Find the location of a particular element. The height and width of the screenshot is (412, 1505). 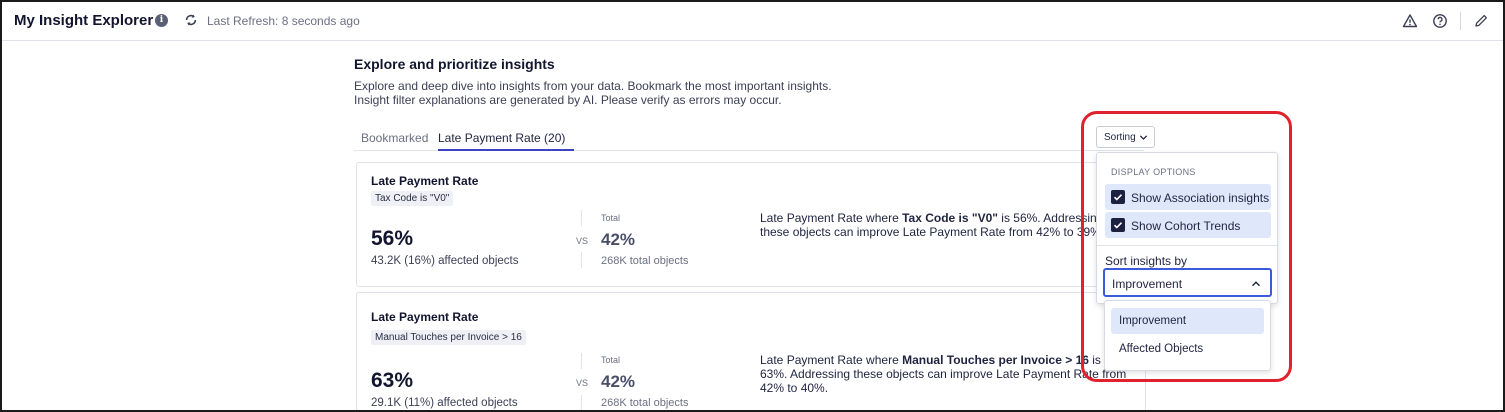

affected-objects: 43.2K (16%) affected objects is located at coordinates (445, 261).